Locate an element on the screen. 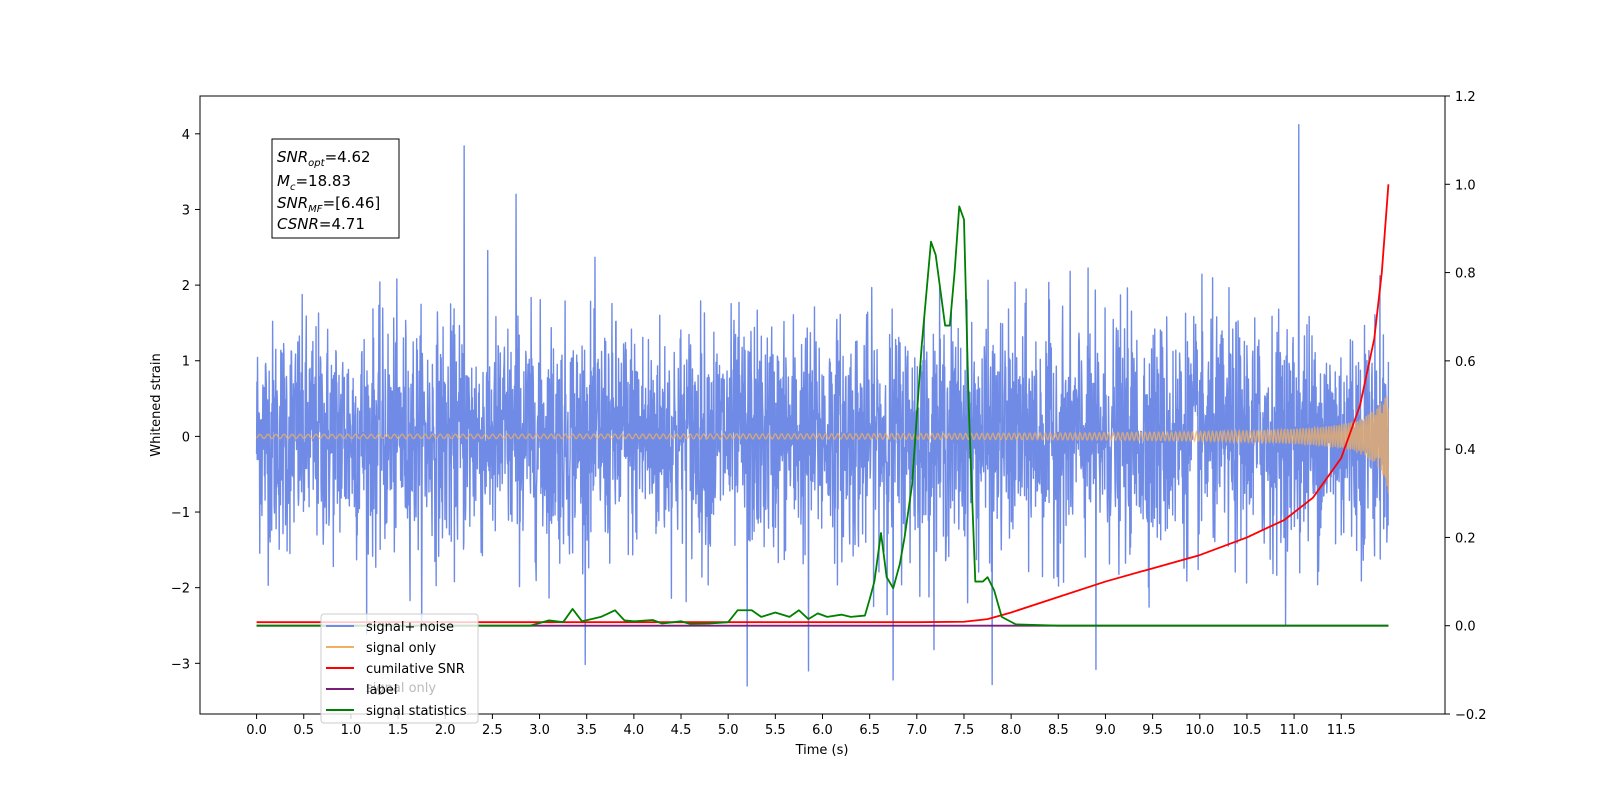 This screenshot has height=804, width=1600. x-tick-label: 2.0 is located at coordinates (445, 730).